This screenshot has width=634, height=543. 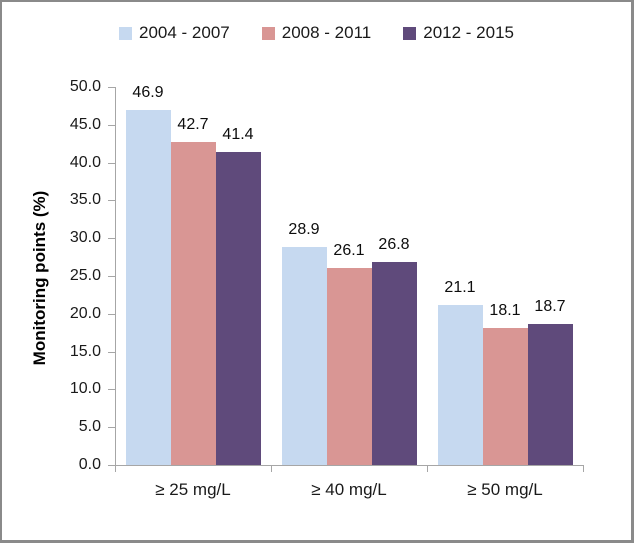 I want to click on legend-item: 2004 - 2007, so click(x=174, y=33).